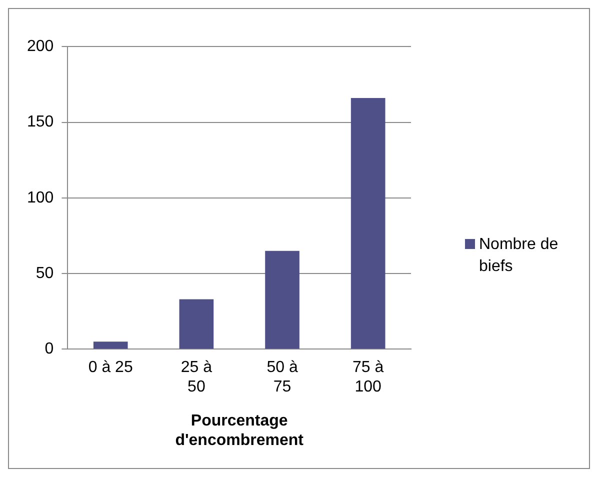 The height and width of the screenshot is (479, 600). Describe the element at coordinates (282, 377) in the screenshot. I see `x-tick-label: 50 à 75` at that location.